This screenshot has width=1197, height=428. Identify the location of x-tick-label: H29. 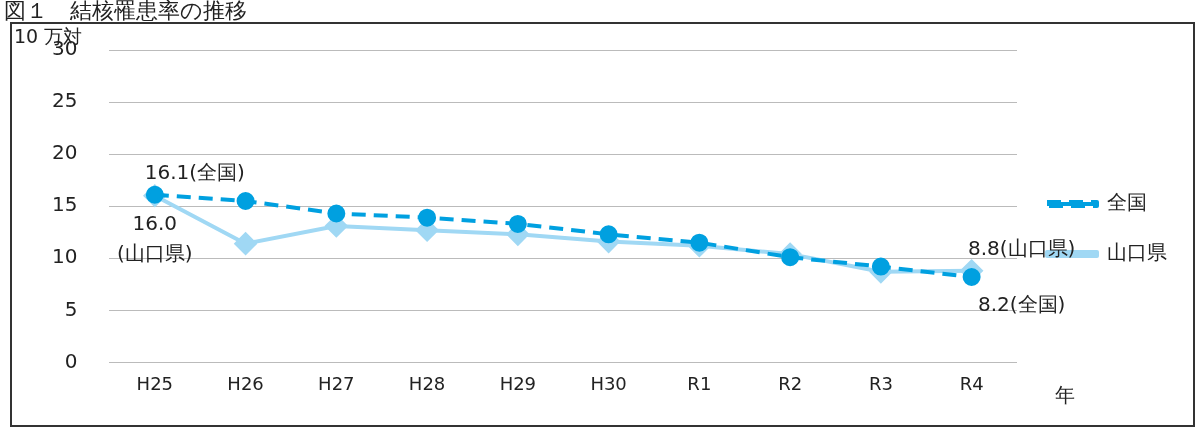
(518, 383).